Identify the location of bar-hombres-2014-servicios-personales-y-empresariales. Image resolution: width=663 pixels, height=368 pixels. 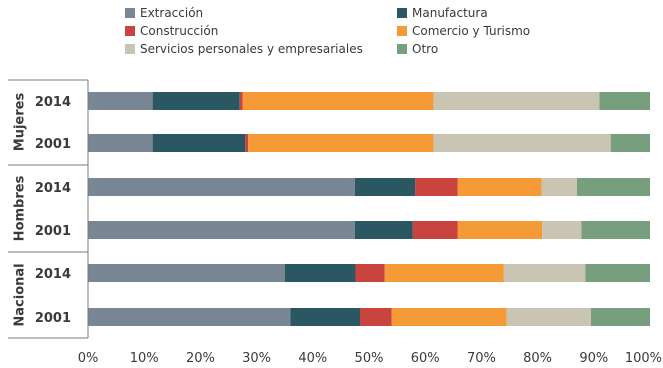
(559, 187).